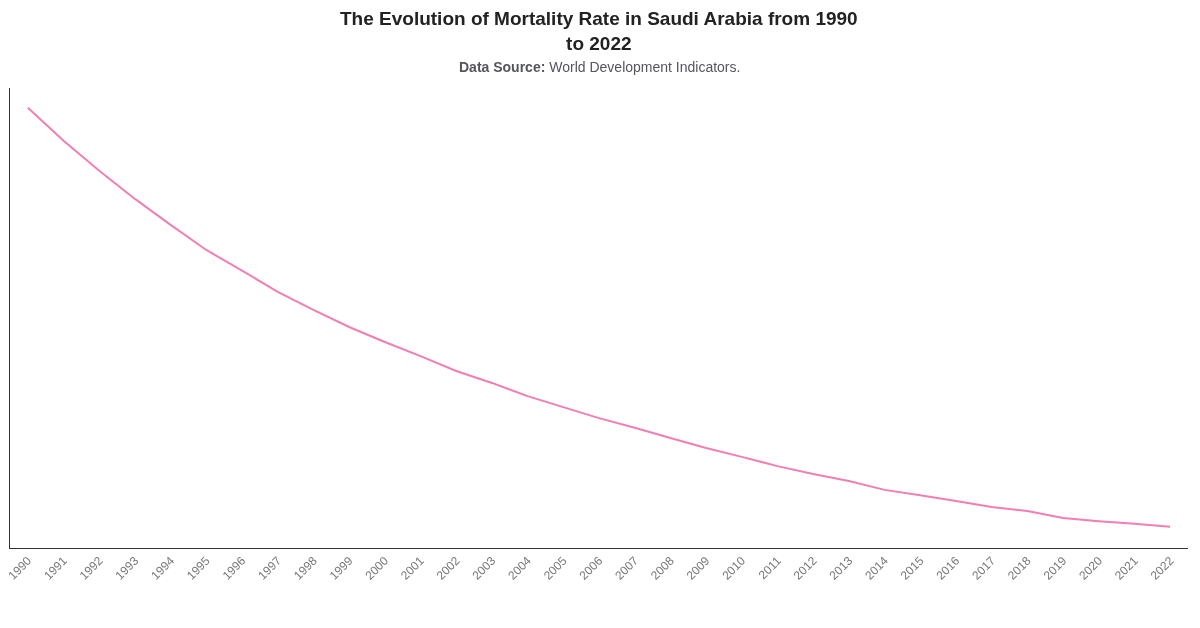 The image size is (1200, 628). I want to click on chart-subtitle: Data Source: World Development Indicators., so click(600, 67).